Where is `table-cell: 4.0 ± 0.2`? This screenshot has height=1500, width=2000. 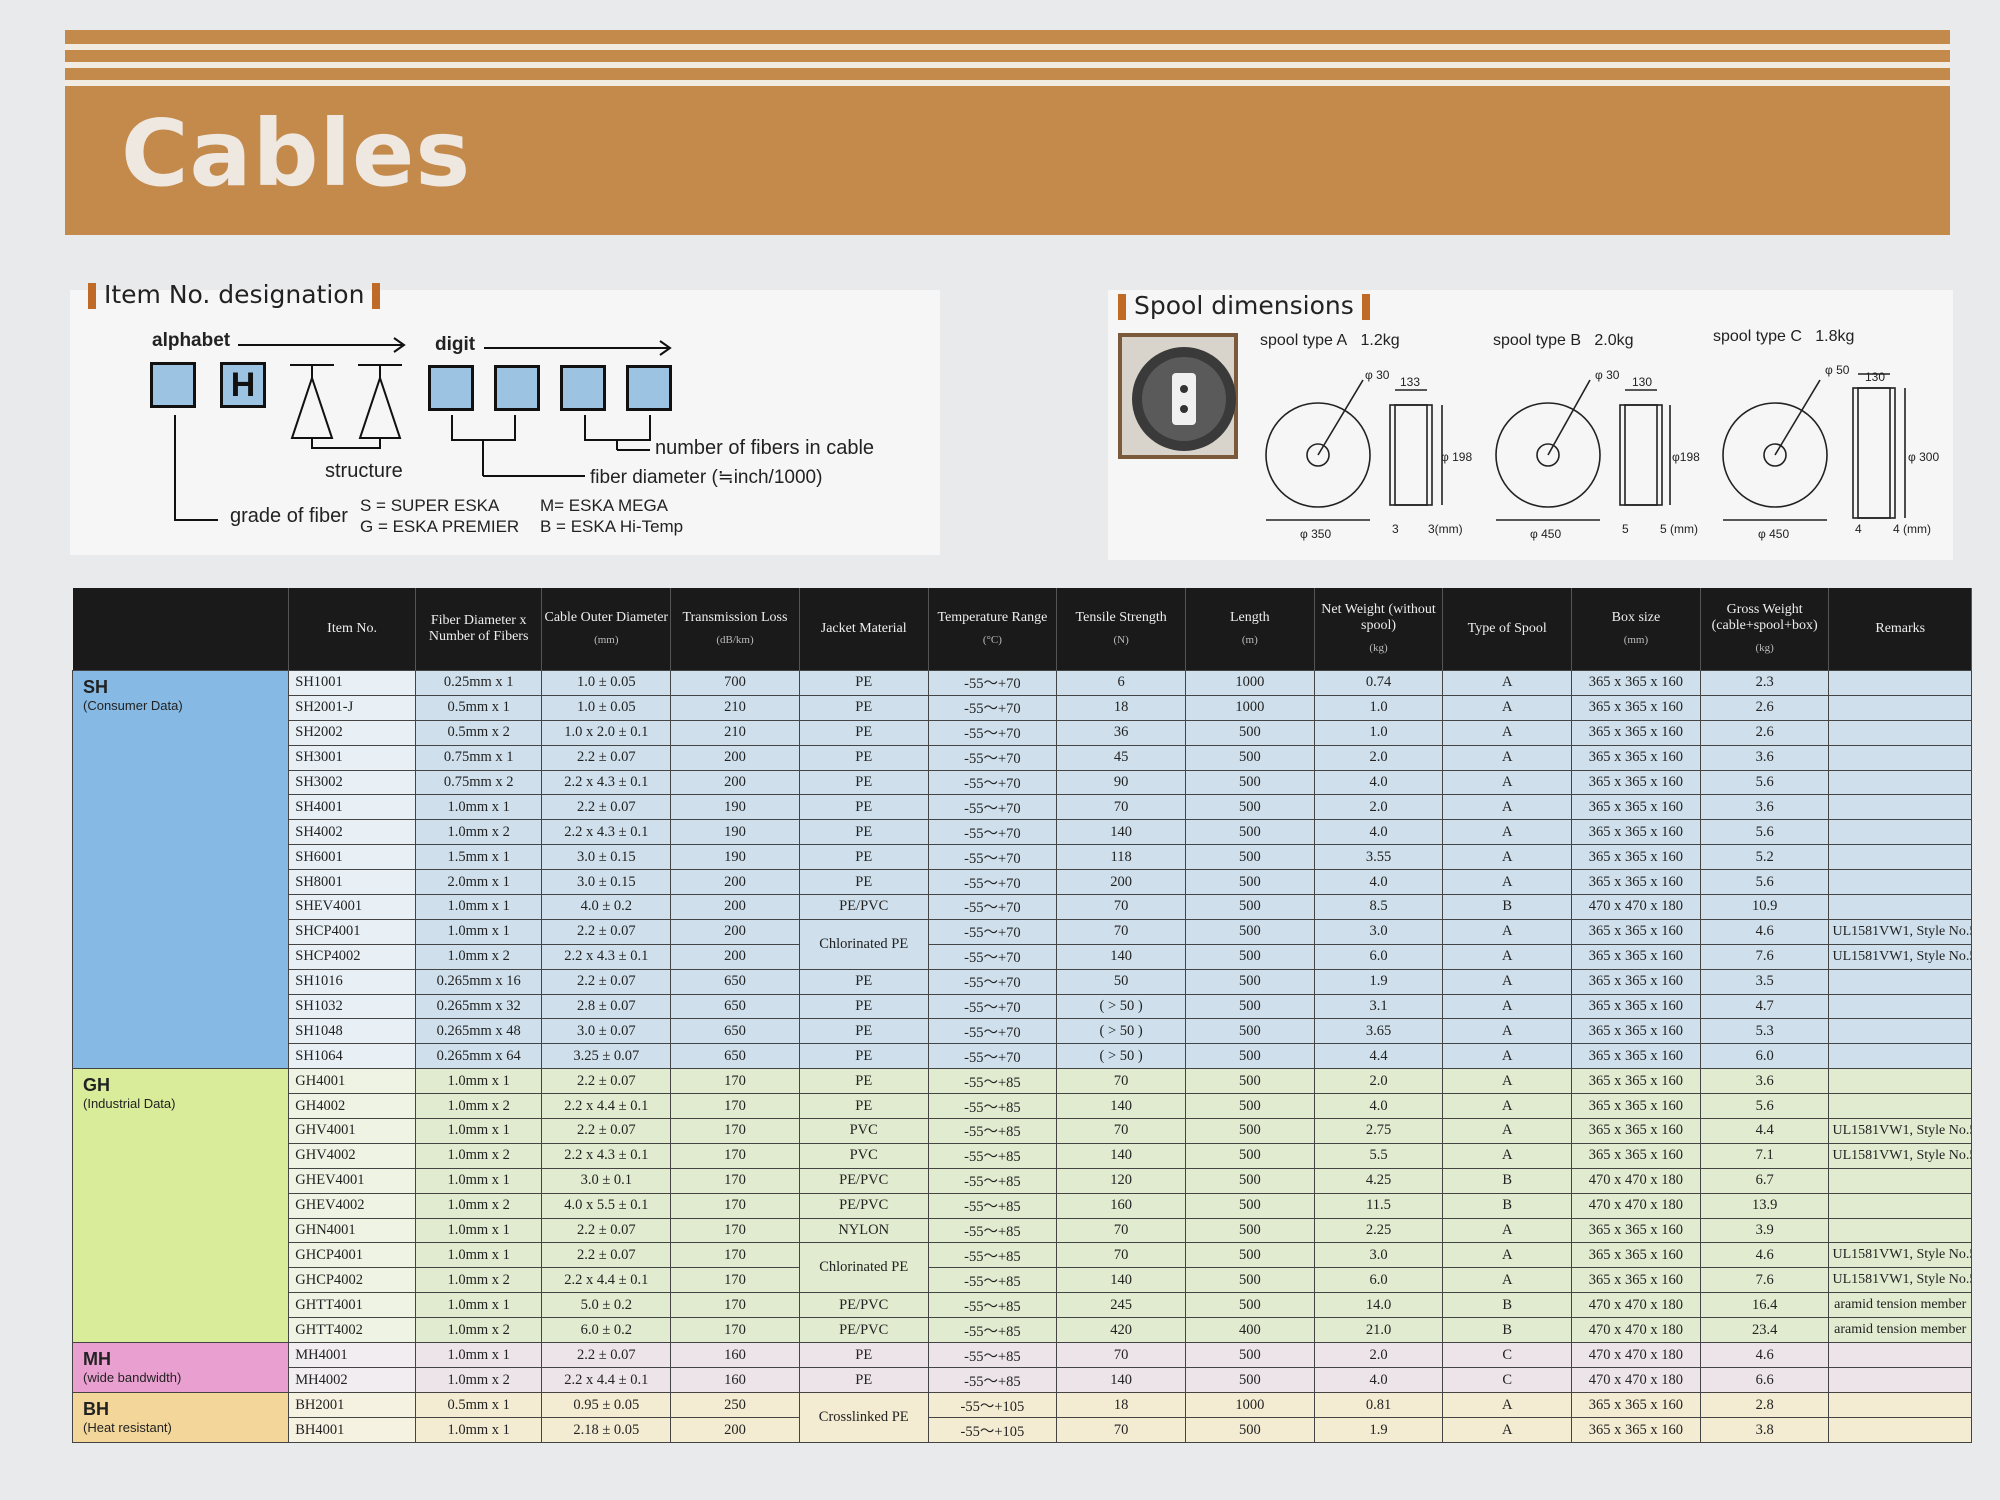 table-cell: 4.0 ± 0.2 is located at coordinates (606, 907).